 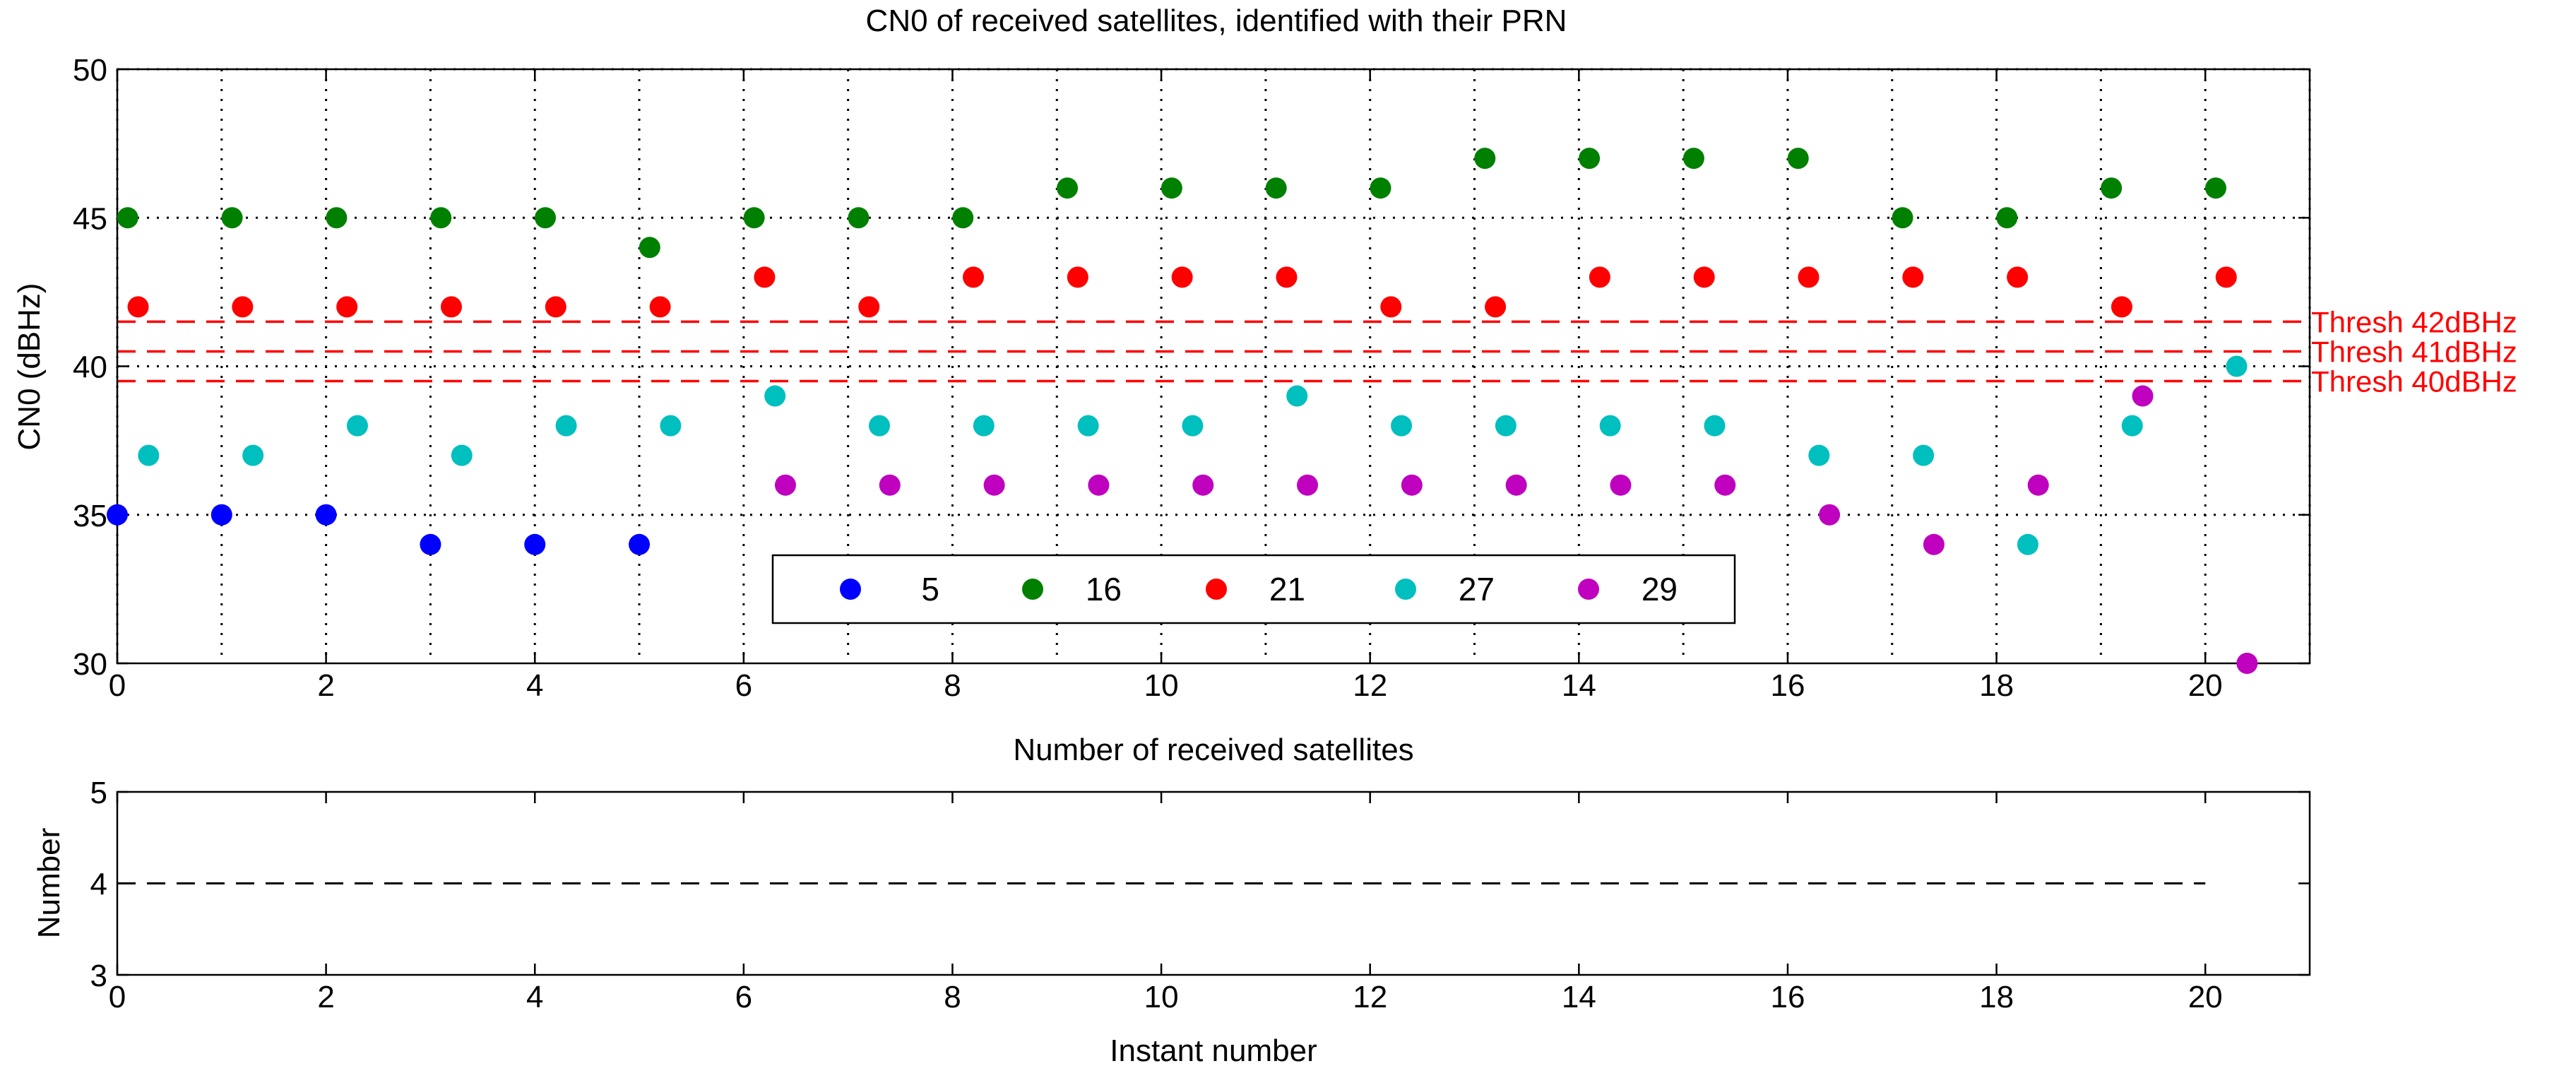 What do you see at coordinates (49, 883) in the screenshot?
I see `bottom-y-axis-label: Number` at bounding box center [49, 883].